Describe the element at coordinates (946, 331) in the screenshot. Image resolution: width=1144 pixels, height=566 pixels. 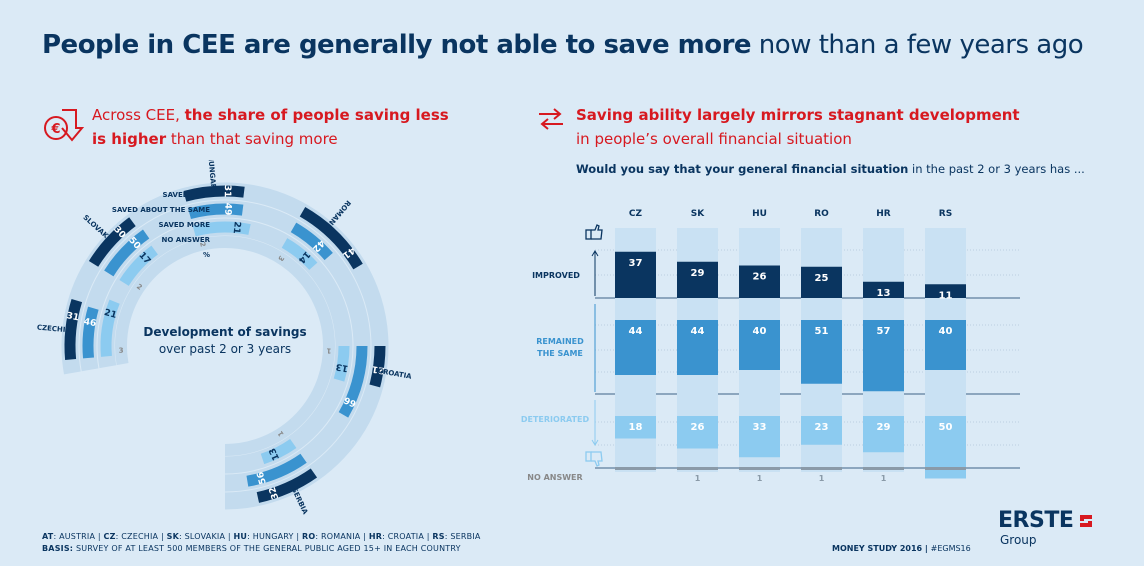
I see `bar-value-rs-1: 40` at that location.